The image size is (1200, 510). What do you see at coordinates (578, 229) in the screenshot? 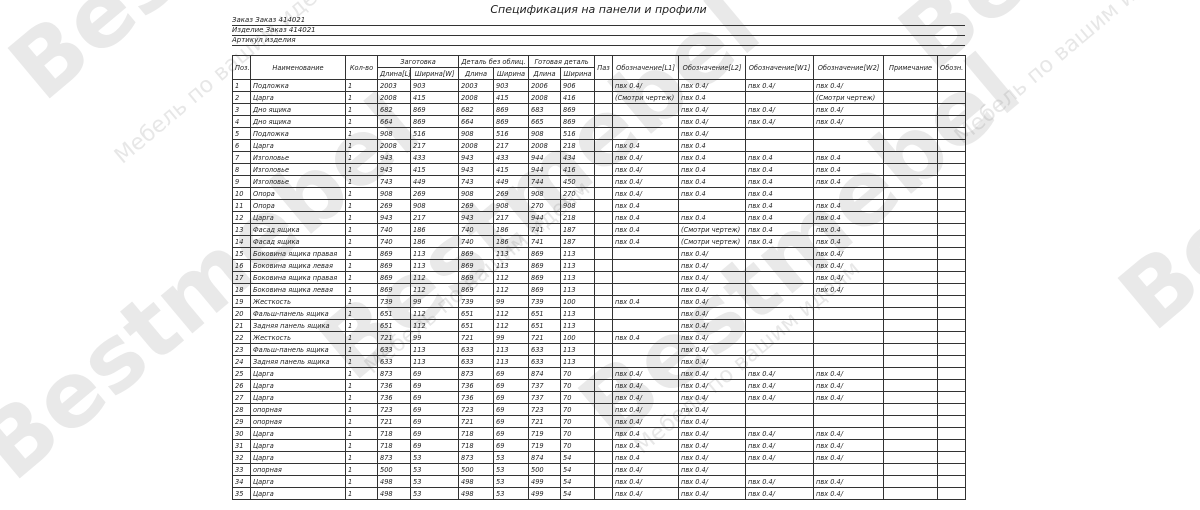
I see `cell: 187` at bounding box center [578, 229].